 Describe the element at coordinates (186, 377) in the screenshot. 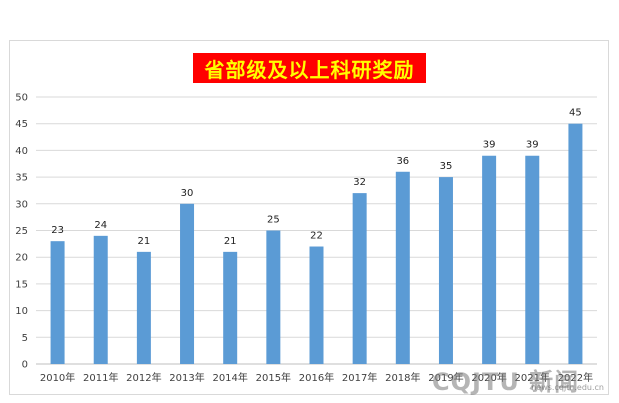

I see `x-tick-label: 2013年` at that location.